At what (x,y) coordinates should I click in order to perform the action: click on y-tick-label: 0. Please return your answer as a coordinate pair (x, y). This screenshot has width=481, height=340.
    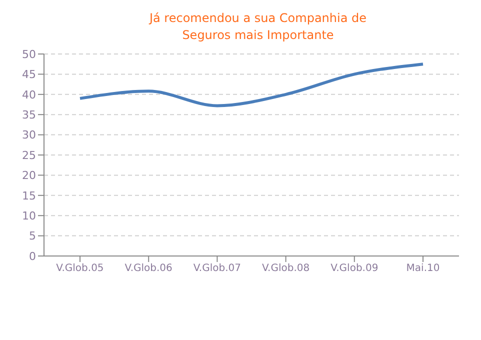
    Looking at the image, I should click on (32, 256).